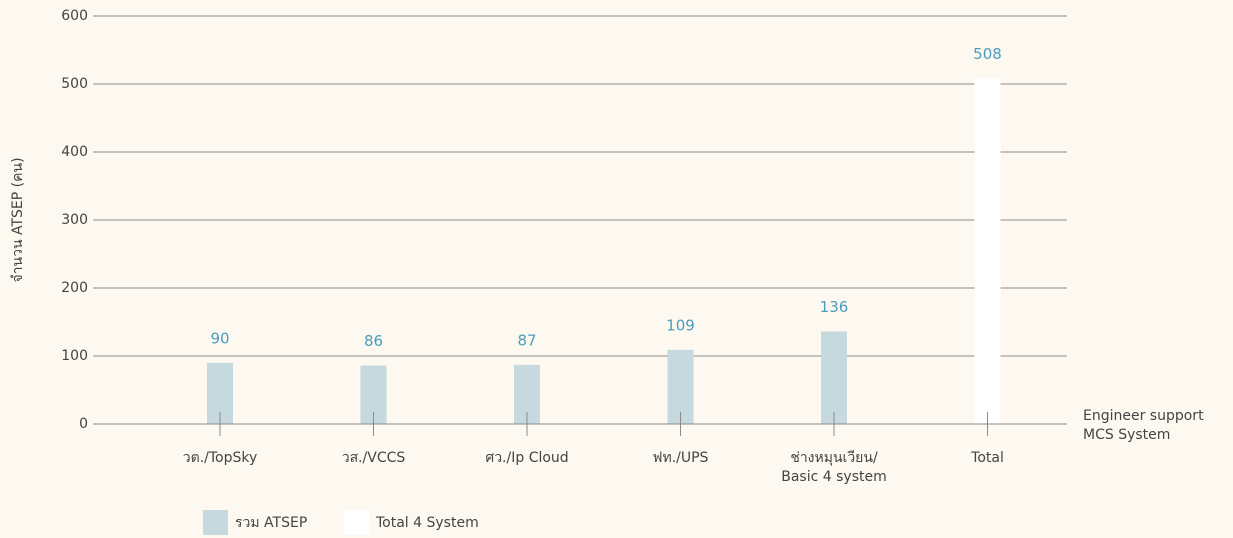 The height and width of the screenshot is (538, 1233). What do you see at coordinates (74, 356) in the screenshot?
I see `y-tick-label: 100` at bounding box center [74, 356].